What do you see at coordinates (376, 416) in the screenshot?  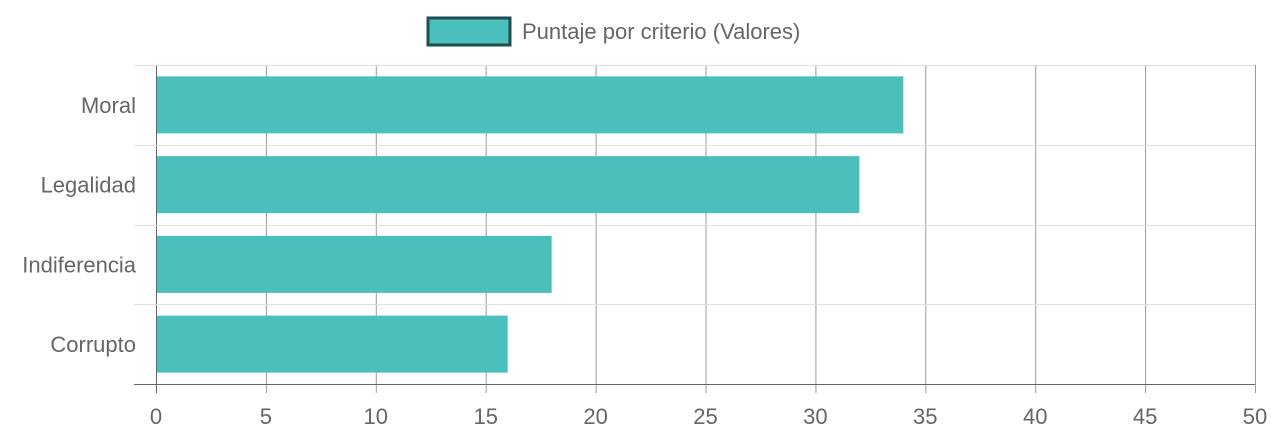 I see `x-tick-label: 10` at bounding box center [376, 416].